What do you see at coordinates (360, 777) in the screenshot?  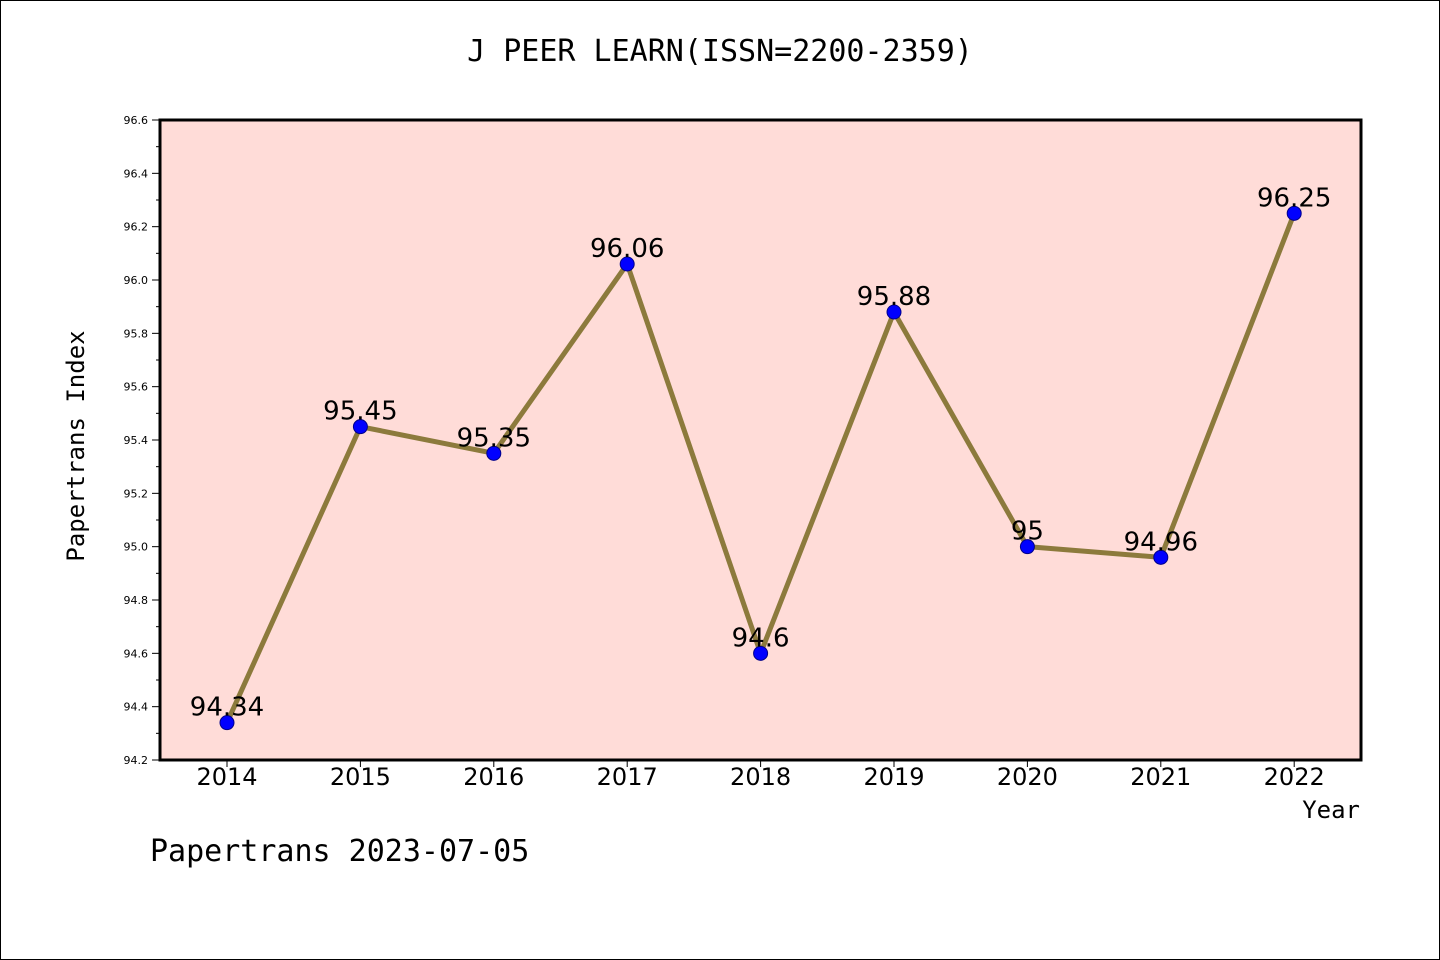 I see `x-tick-label: 2015` at bounding box center [360, 777].